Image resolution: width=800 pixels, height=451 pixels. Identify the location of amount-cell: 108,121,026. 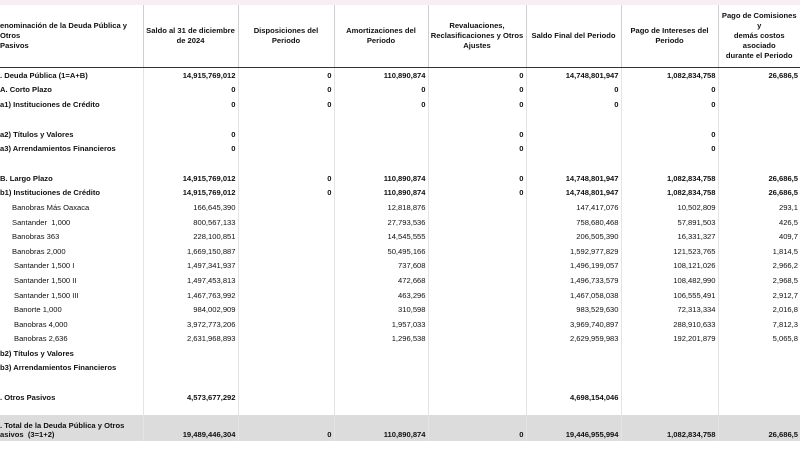
(669, 266).